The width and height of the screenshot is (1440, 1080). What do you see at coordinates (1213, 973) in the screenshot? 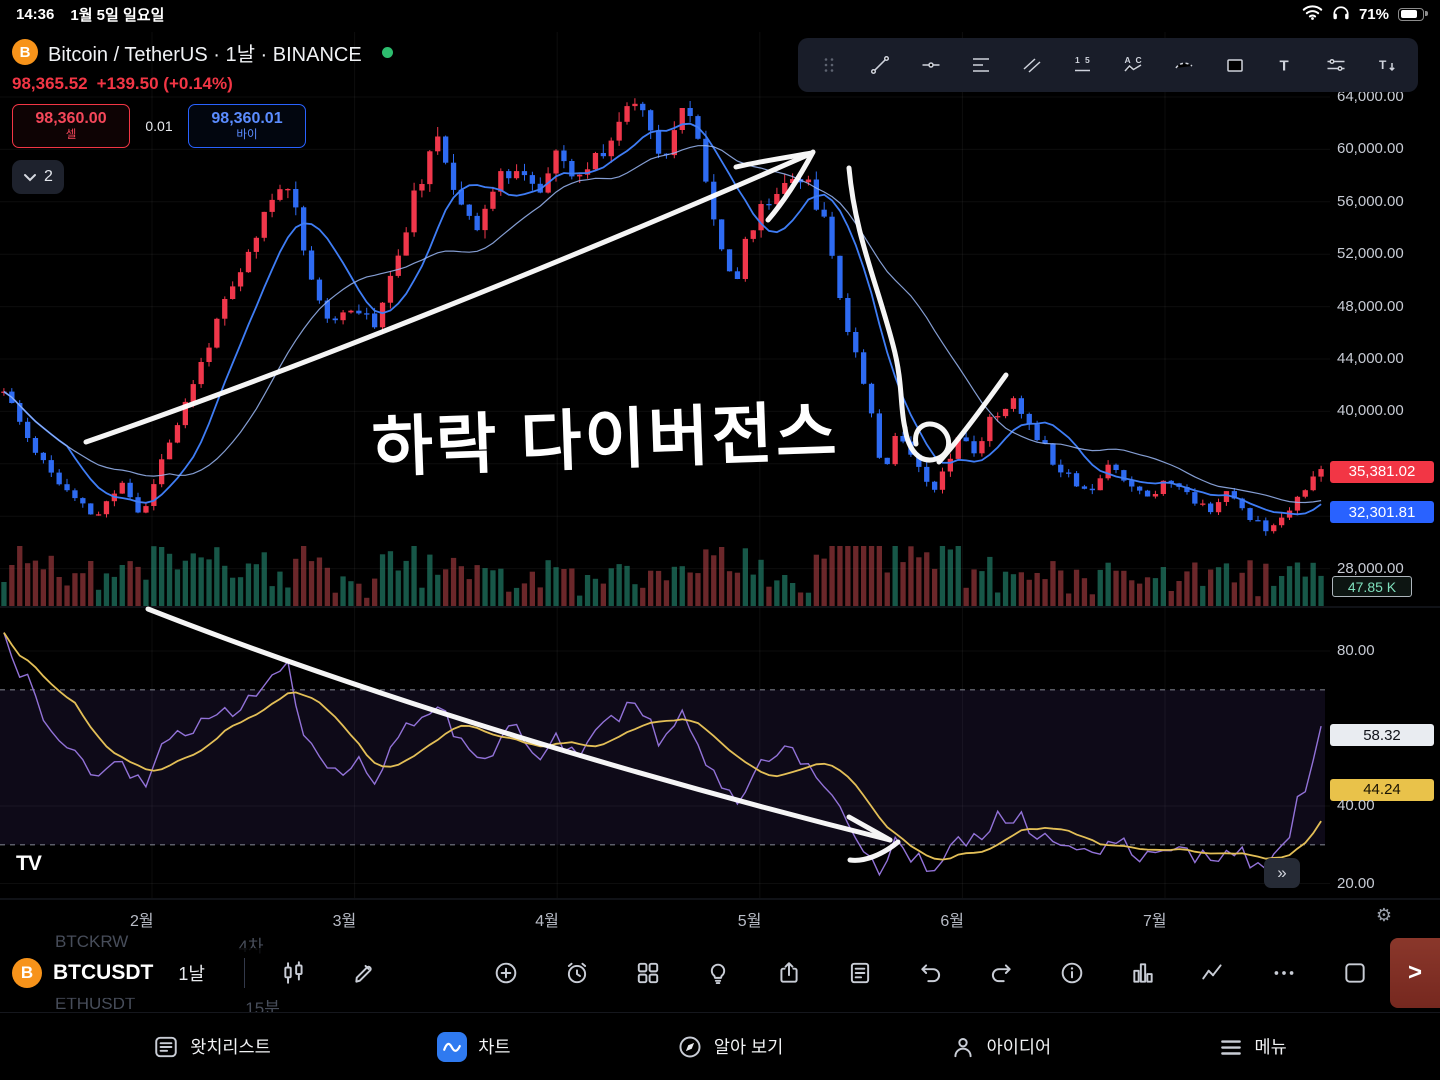
I see `zigzag-line-icon` at bounding box center [1213, 973].